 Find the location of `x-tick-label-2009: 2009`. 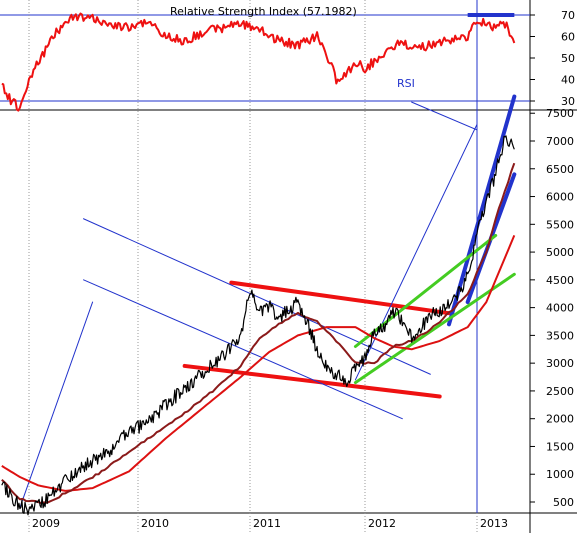

x-tick-label-2009: 2009 is located at coordinates (46, 523).